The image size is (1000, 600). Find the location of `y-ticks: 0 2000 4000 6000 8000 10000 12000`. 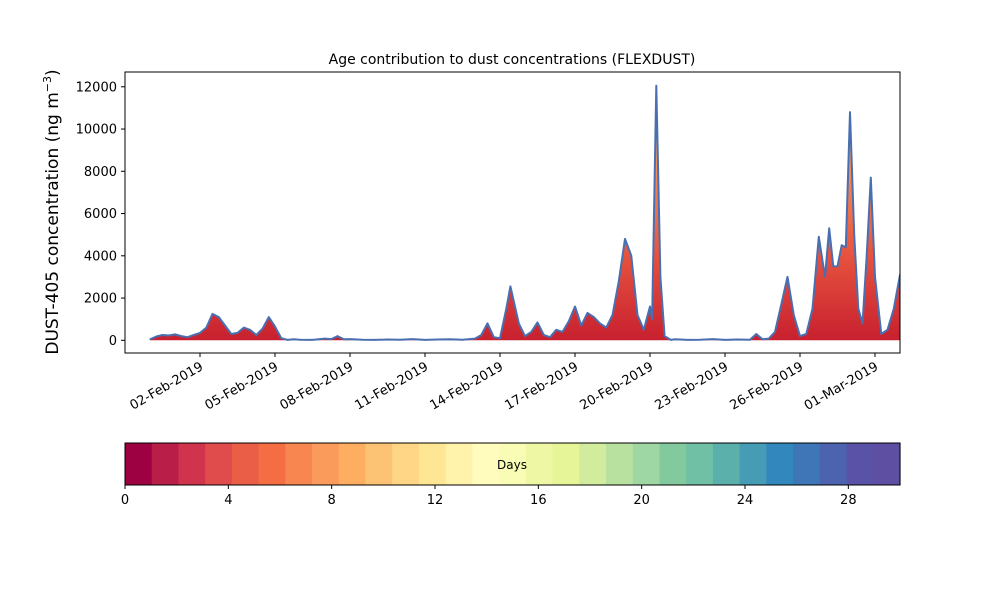

y-ticks: 0 2000 4000 6000 8000 10000 12000 is located at coordinates (100, 214).